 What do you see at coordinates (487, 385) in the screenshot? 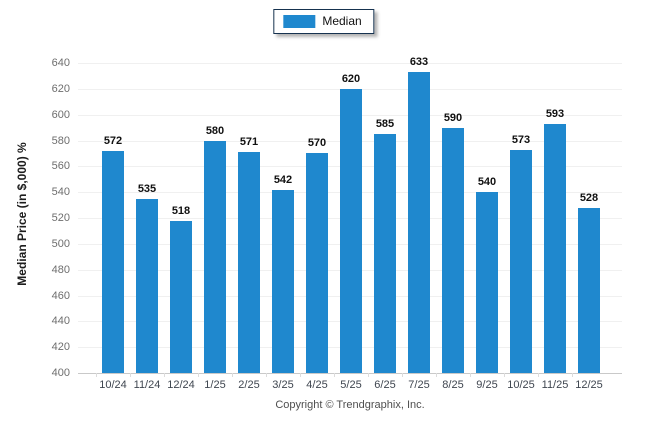
I see `x-tick-label: 9/25` at bounding box center [487, 385].